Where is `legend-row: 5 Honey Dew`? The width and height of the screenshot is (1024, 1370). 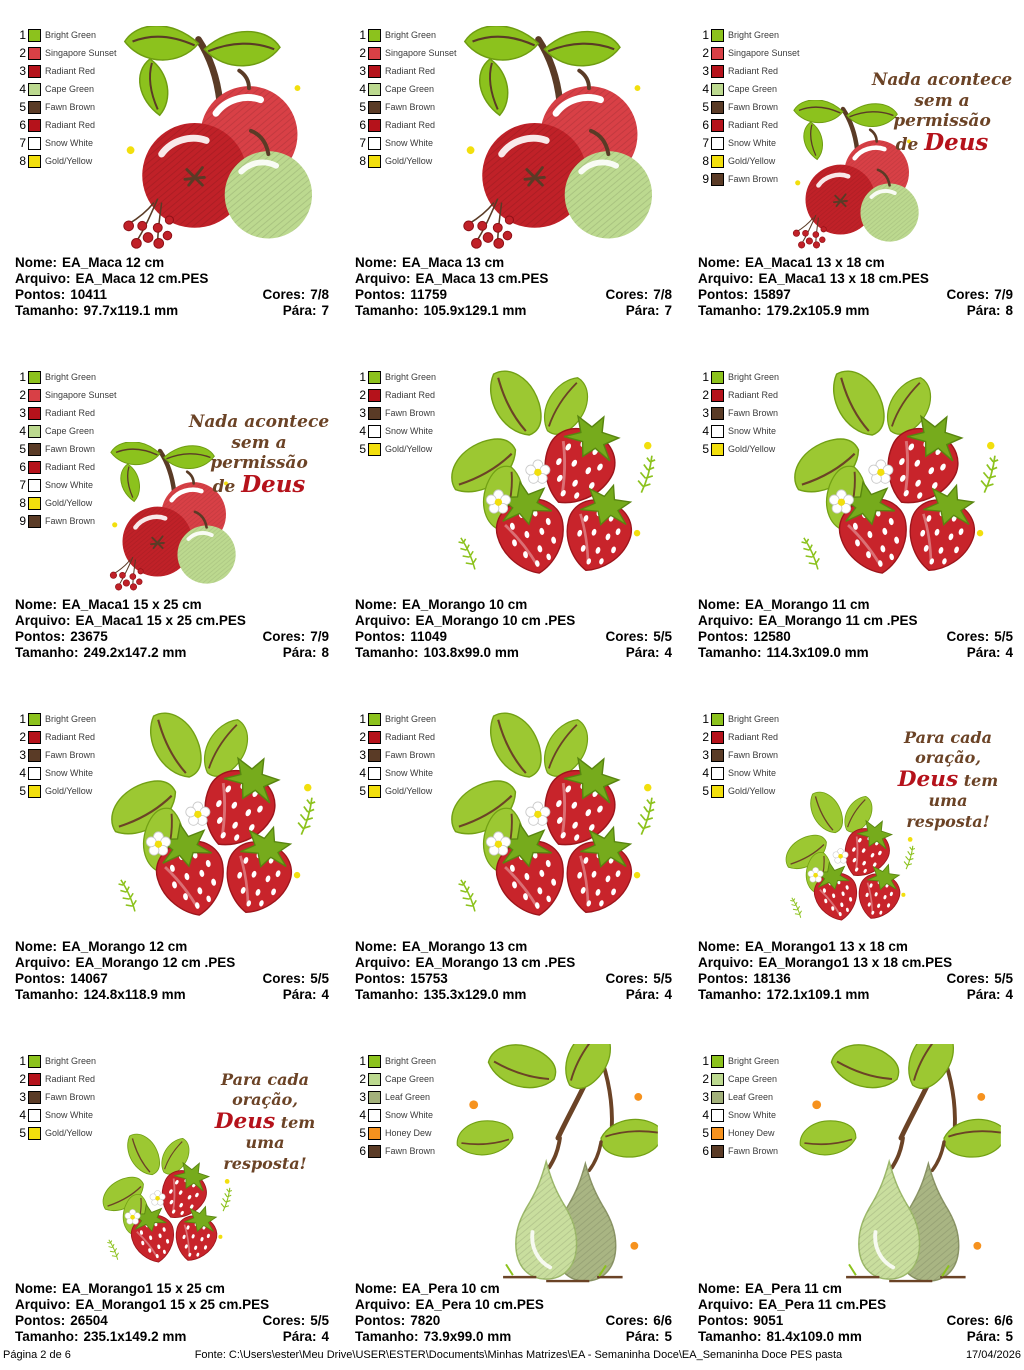 legend-row: 5 Honey Dew is located at coordinates (735, 1133).